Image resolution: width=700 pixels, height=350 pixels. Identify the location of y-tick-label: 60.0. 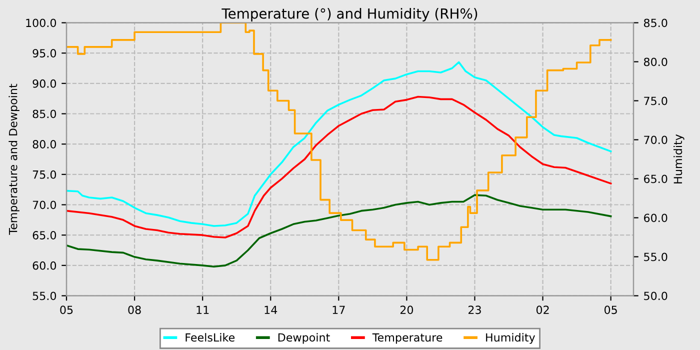
(44, 265).